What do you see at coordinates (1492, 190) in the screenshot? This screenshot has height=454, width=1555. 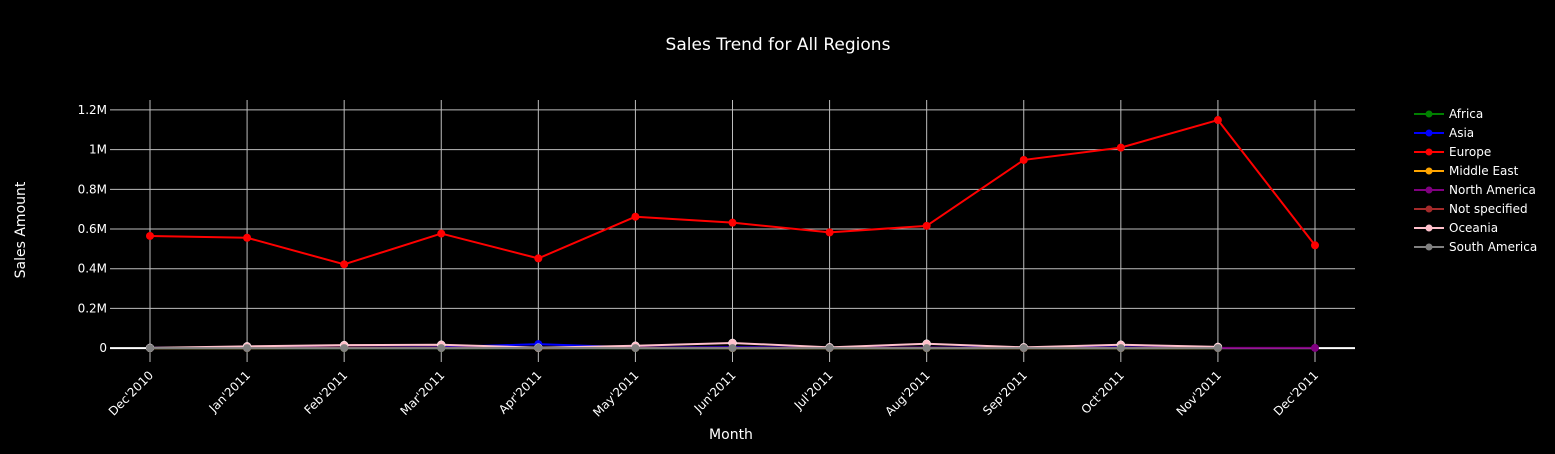 I see `legend-label: North America` at bounding box center [1492, 190].